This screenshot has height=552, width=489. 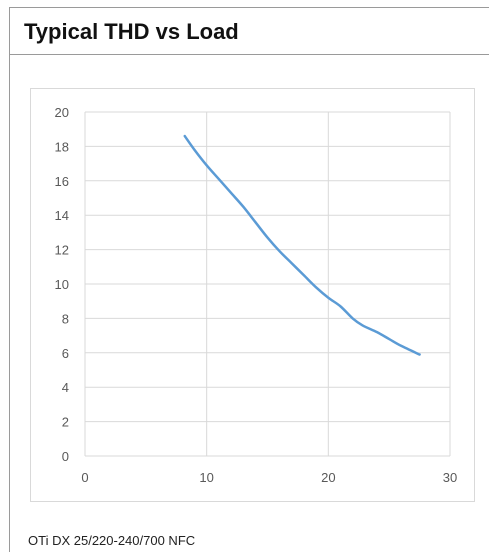 I want to click on x-tick-label: 0, so click(x=84, y=477).